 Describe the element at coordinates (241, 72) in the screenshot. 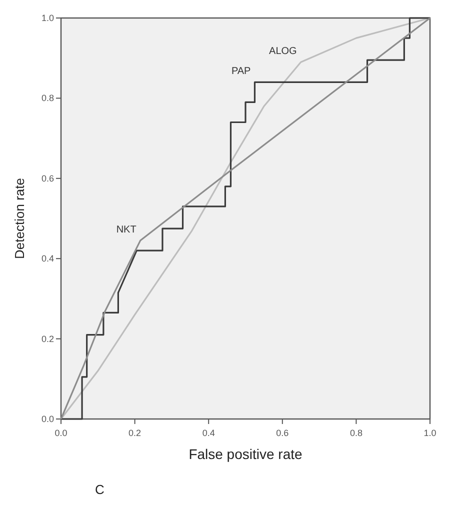

I see `series-label: PAP` at that location.